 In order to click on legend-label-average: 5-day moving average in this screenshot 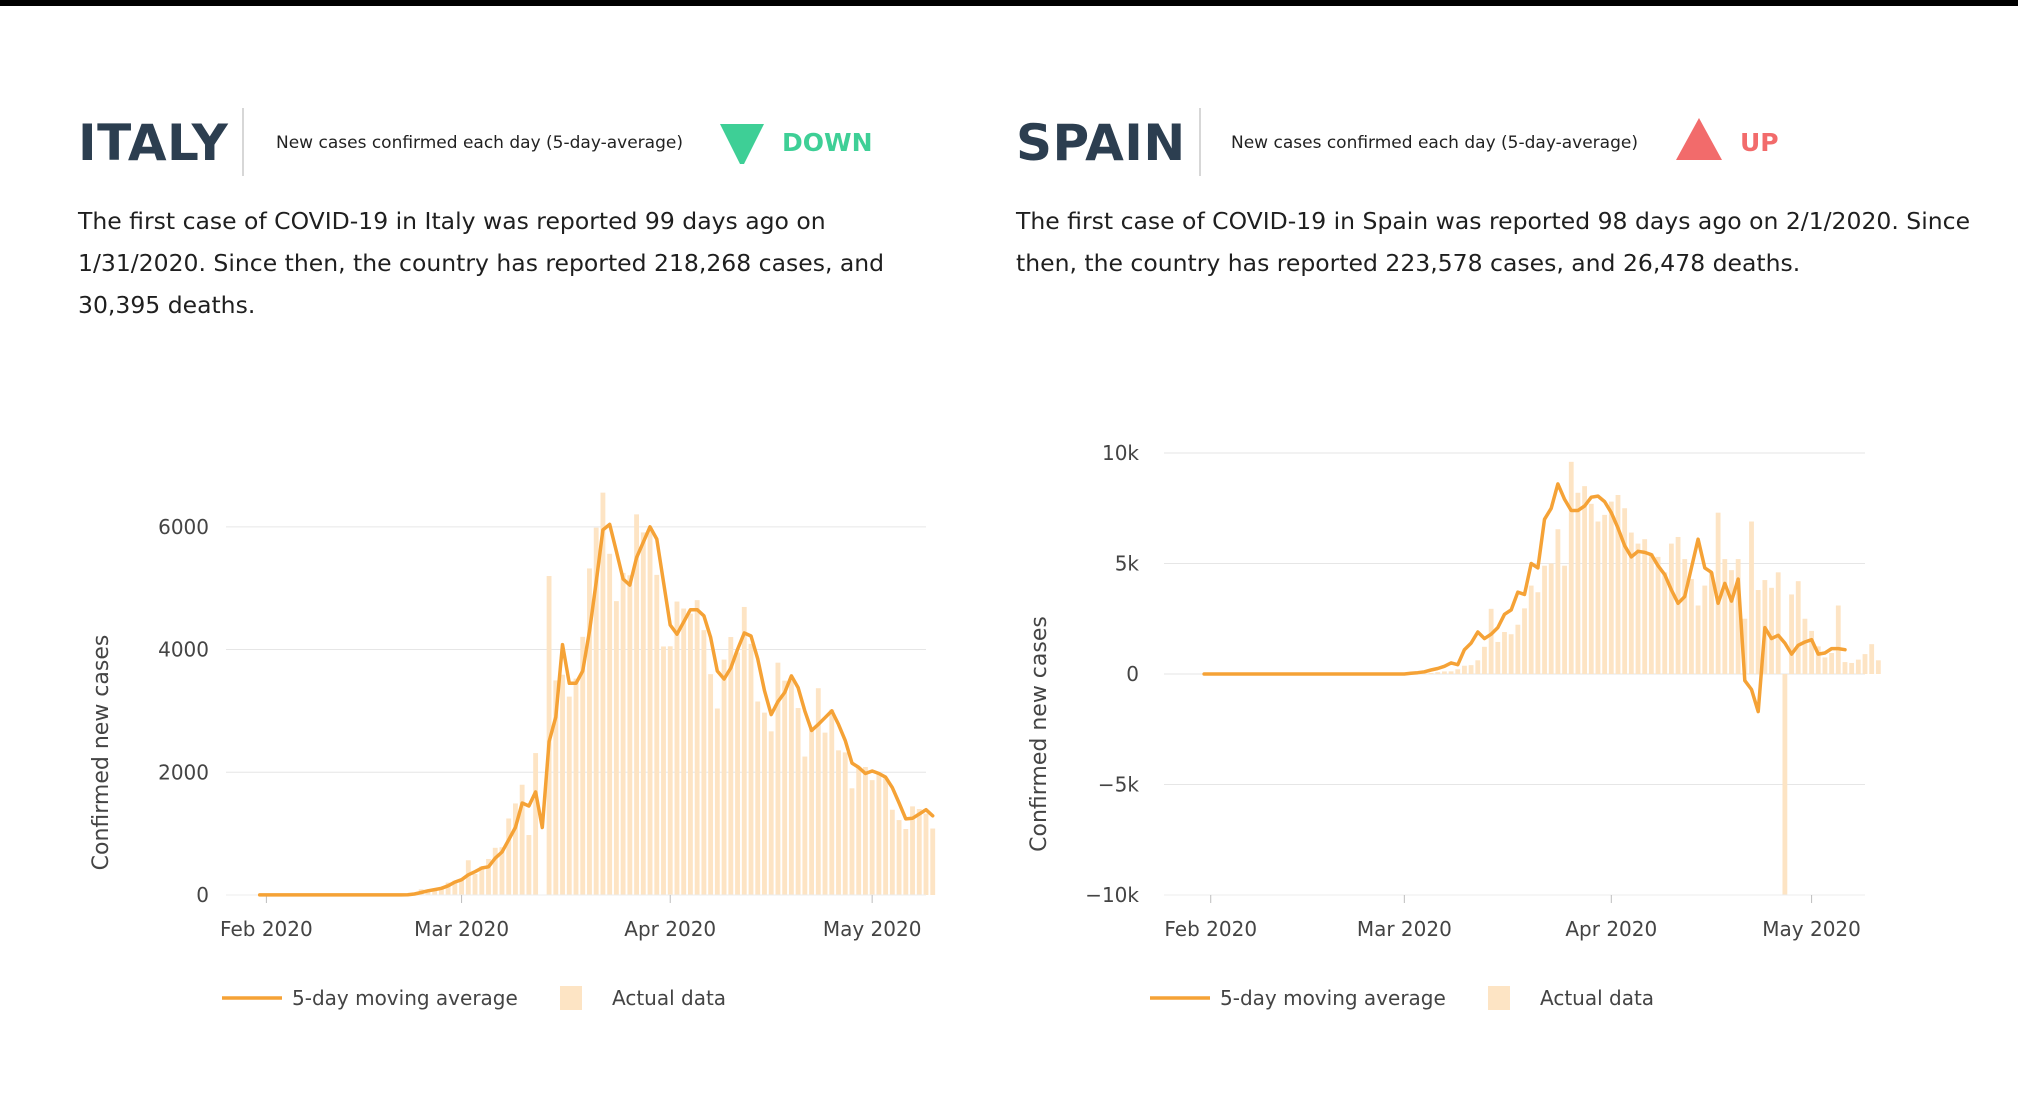, I will do `click(1333, 998)`.